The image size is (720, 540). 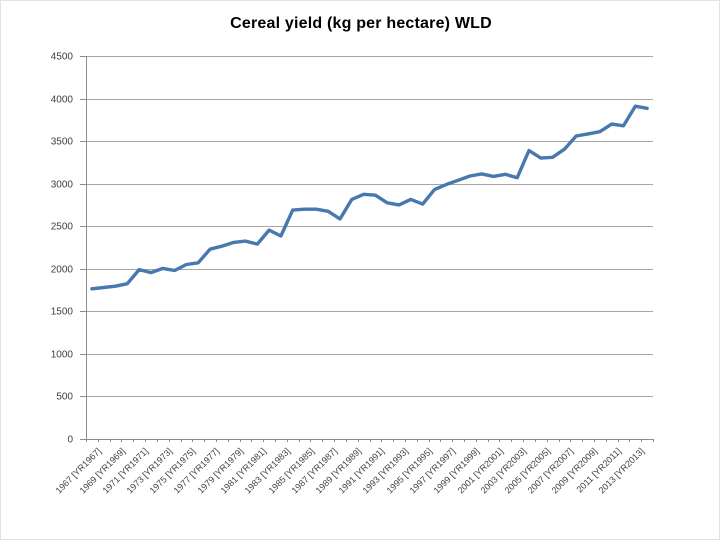 What do you see at coordinates (64, 396) in the screenshot?
I see `y-axis-tick-label: 500` at bounding box center [64, 396].